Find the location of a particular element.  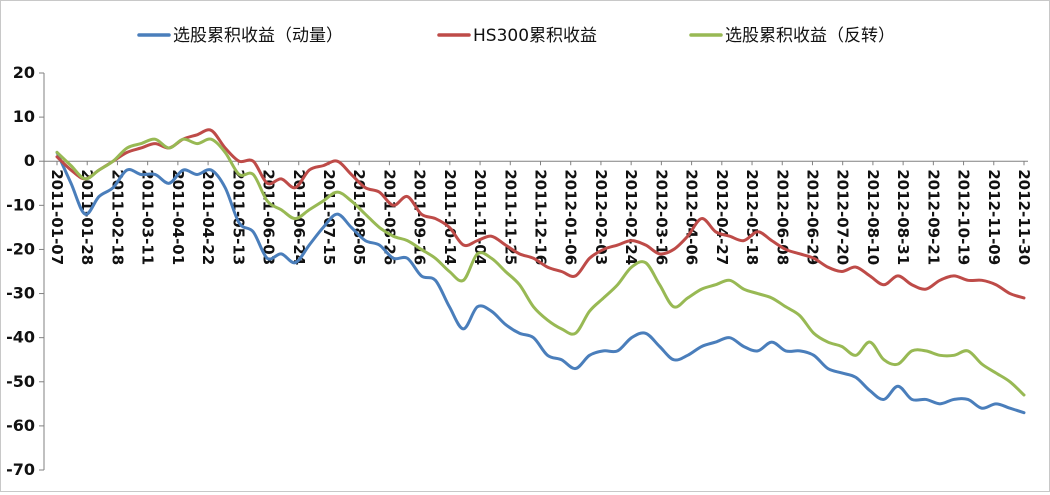

x-tick-label: 2011-12-16 is located at coordinates (541, 217).